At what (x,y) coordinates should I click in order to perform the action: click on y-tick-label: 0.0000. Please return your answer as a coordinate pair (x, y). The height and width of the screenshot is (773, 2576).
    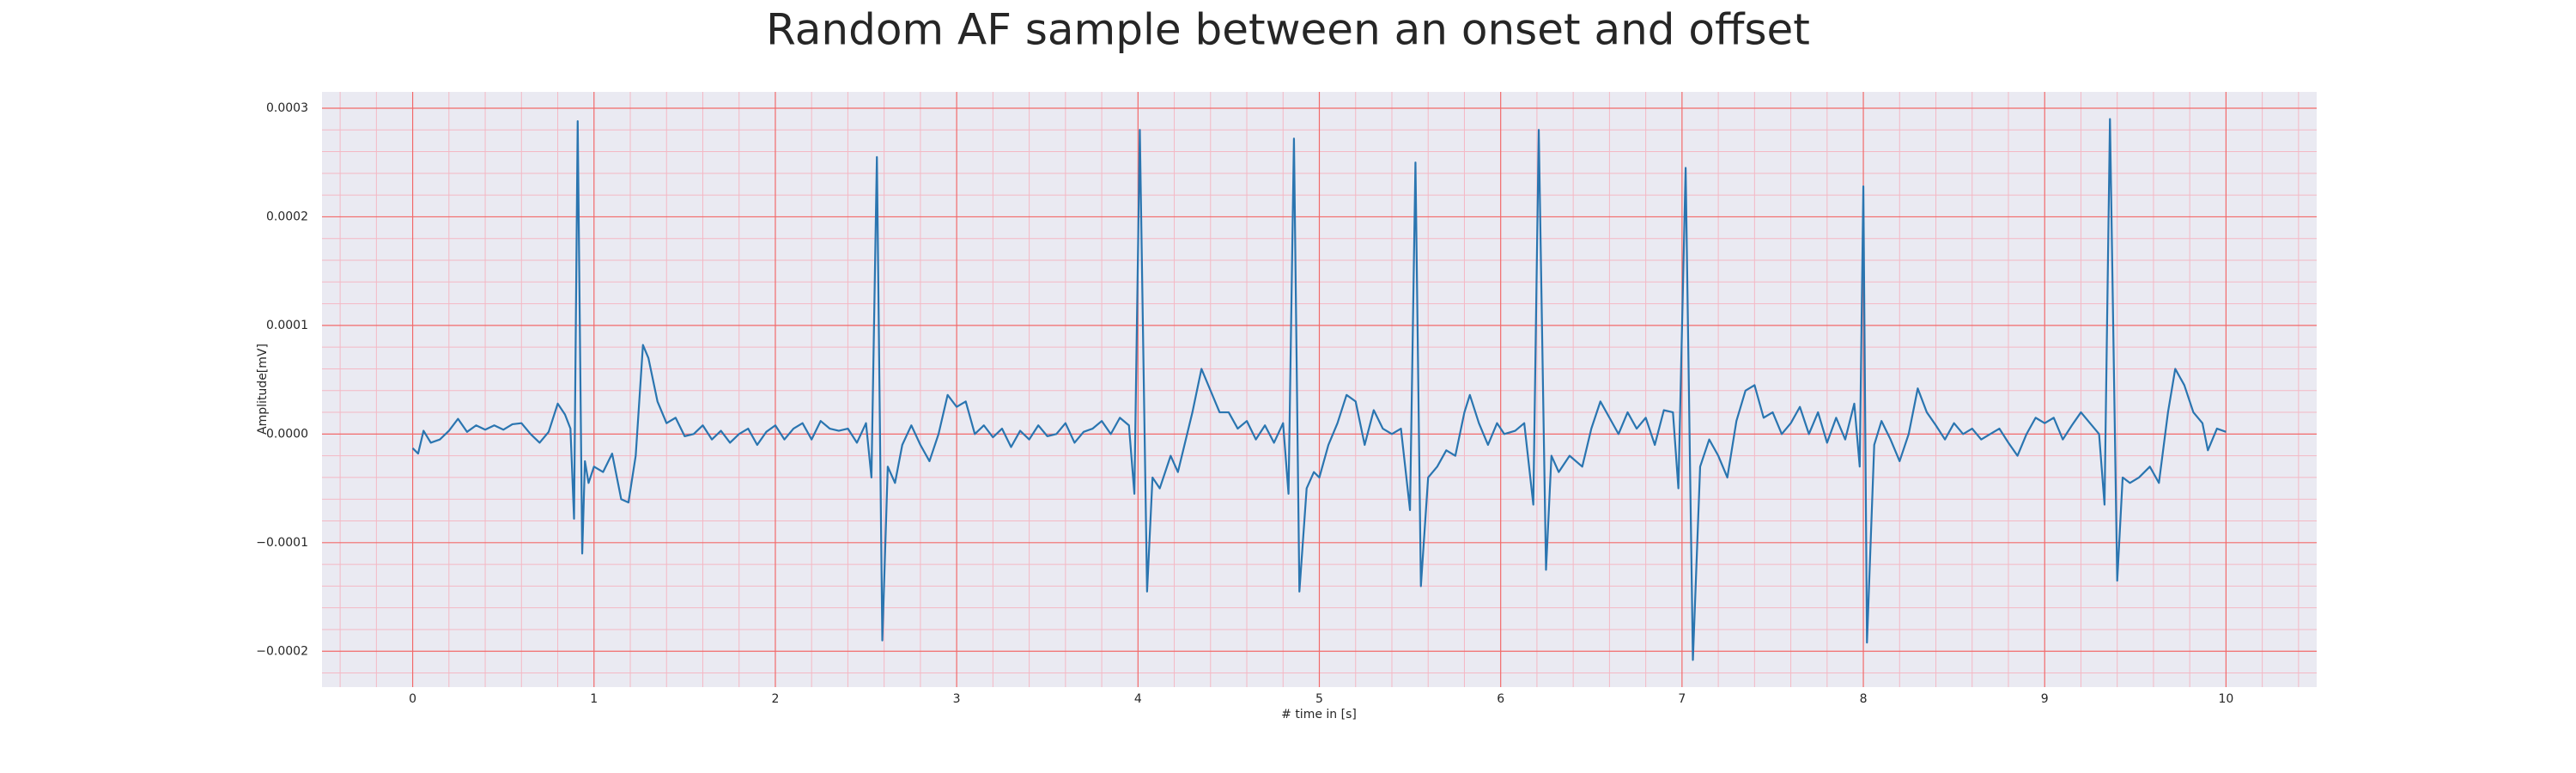
    Looking at the image, I should click on (287, 434).